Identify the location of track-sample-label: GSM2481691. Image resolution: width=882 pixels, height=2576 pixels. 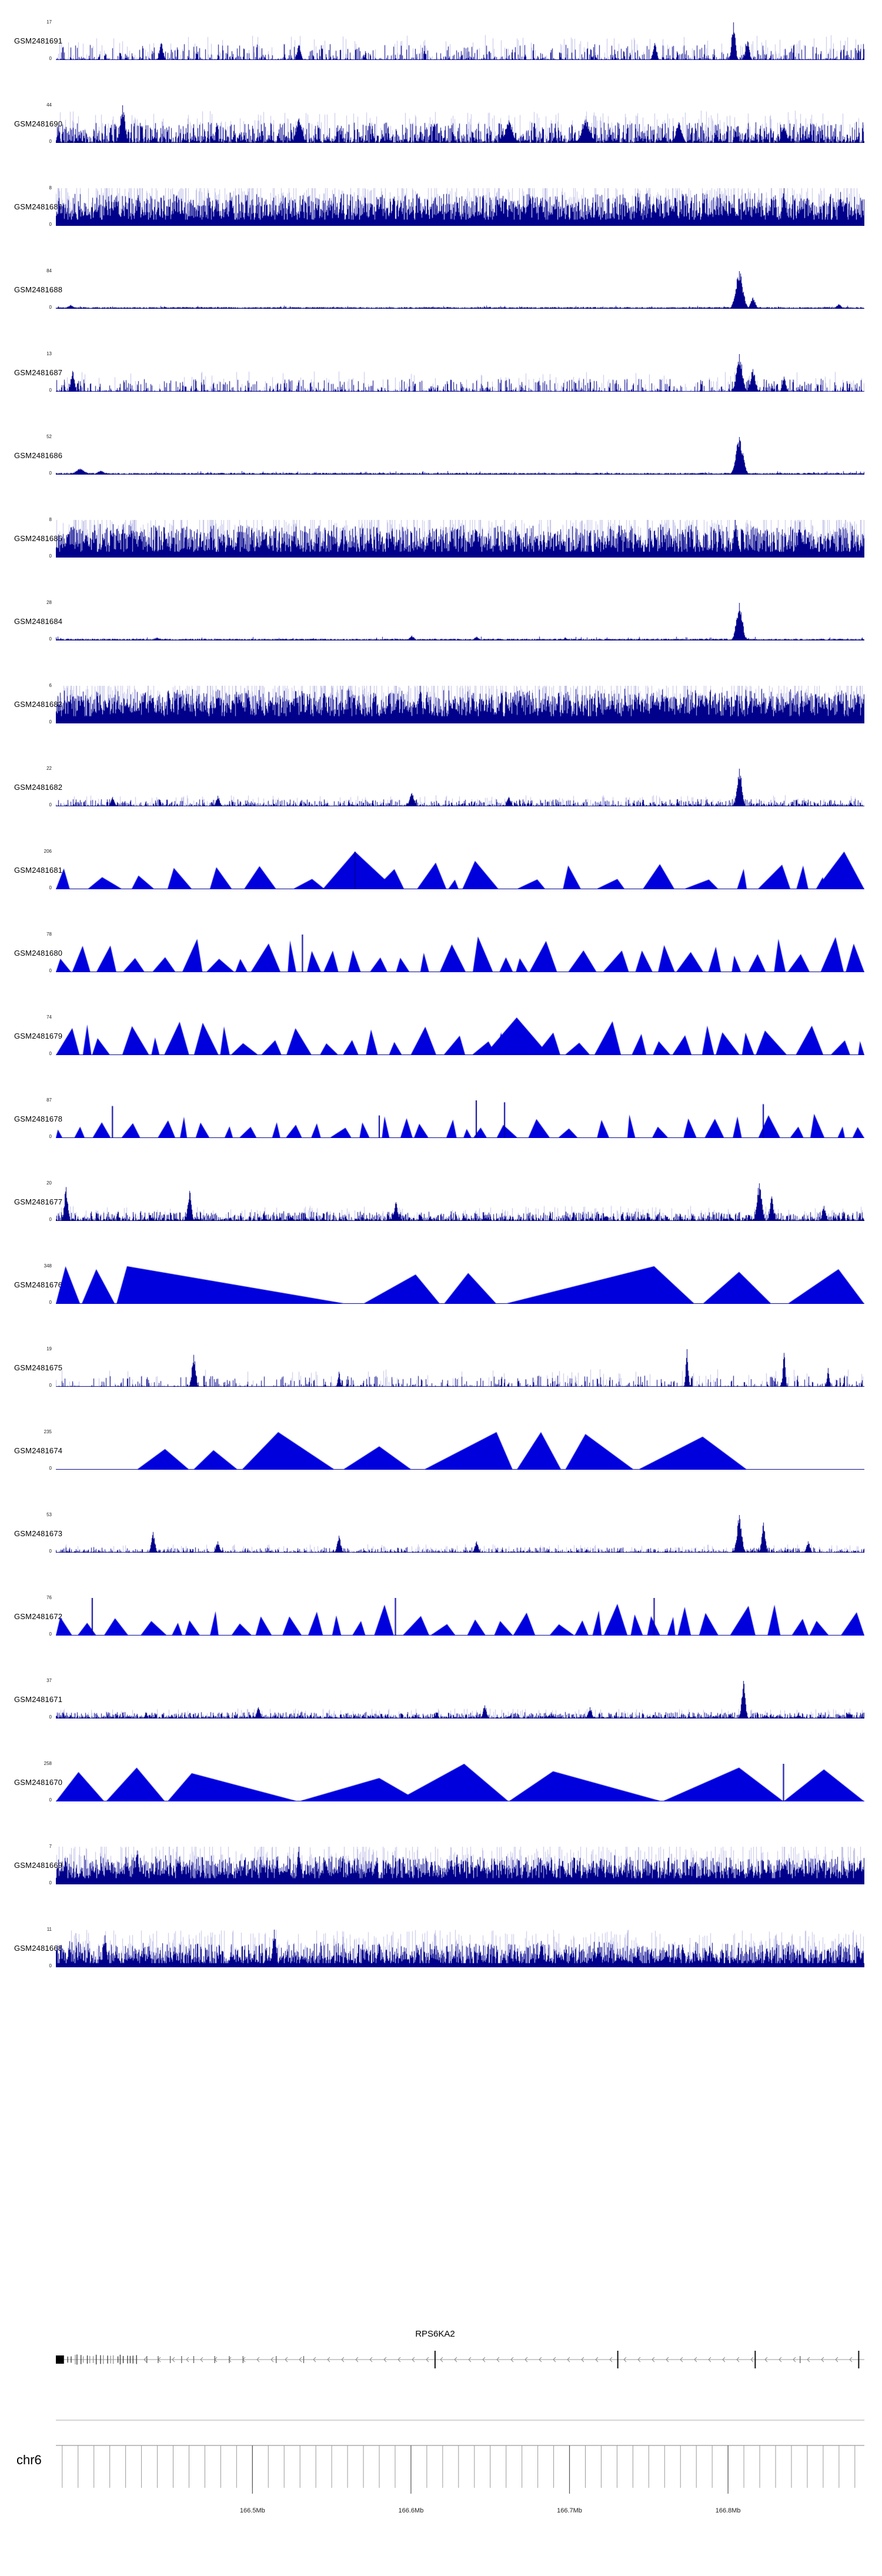
(38, 40).